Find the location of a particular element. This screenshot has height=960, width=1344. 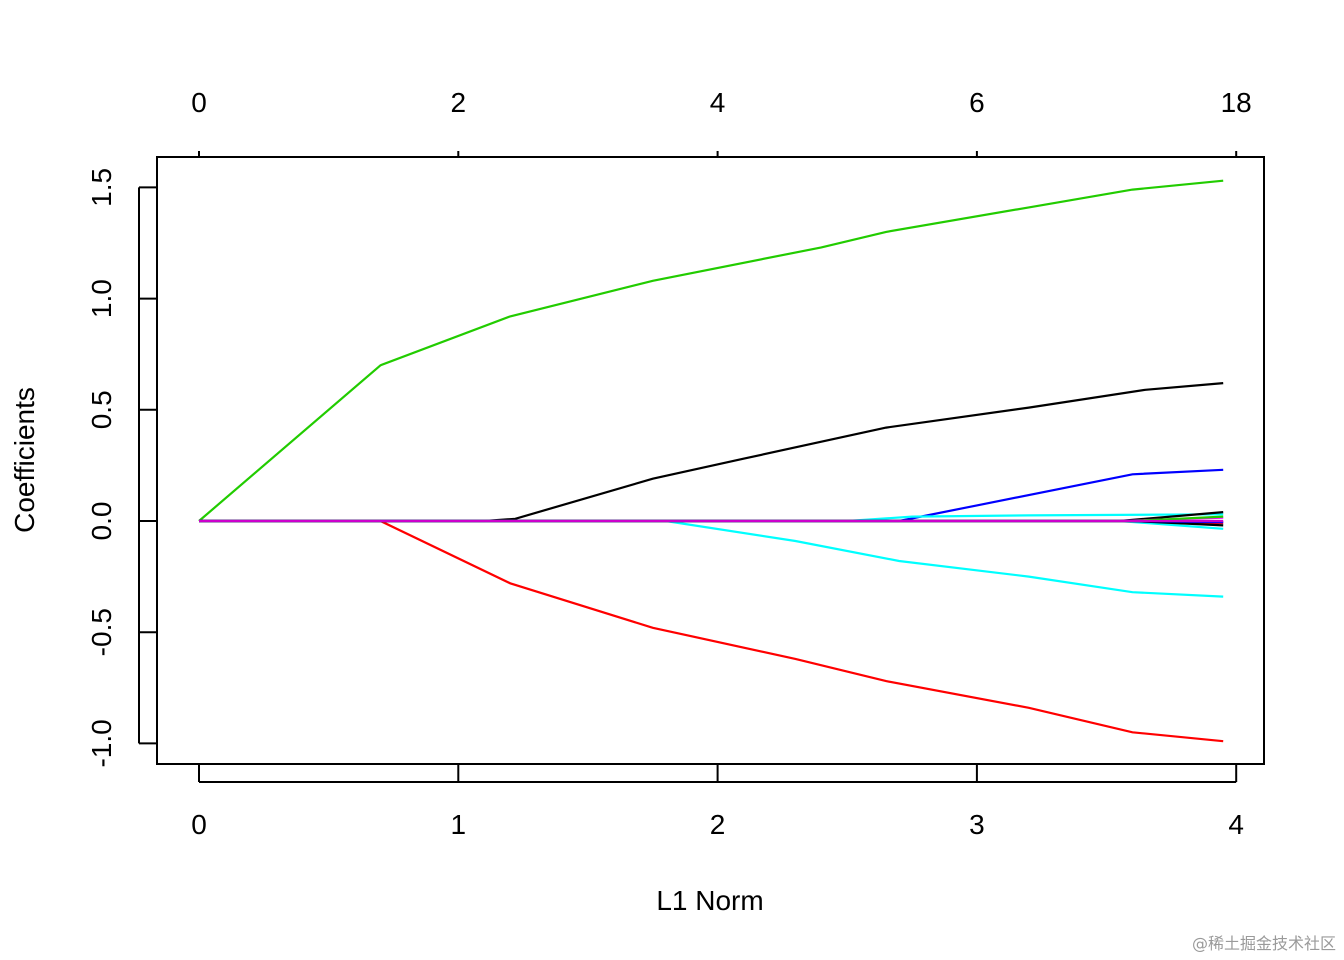

x-axis-bottom: 0 1 2 3 4 is located at coordinates (717, 802).